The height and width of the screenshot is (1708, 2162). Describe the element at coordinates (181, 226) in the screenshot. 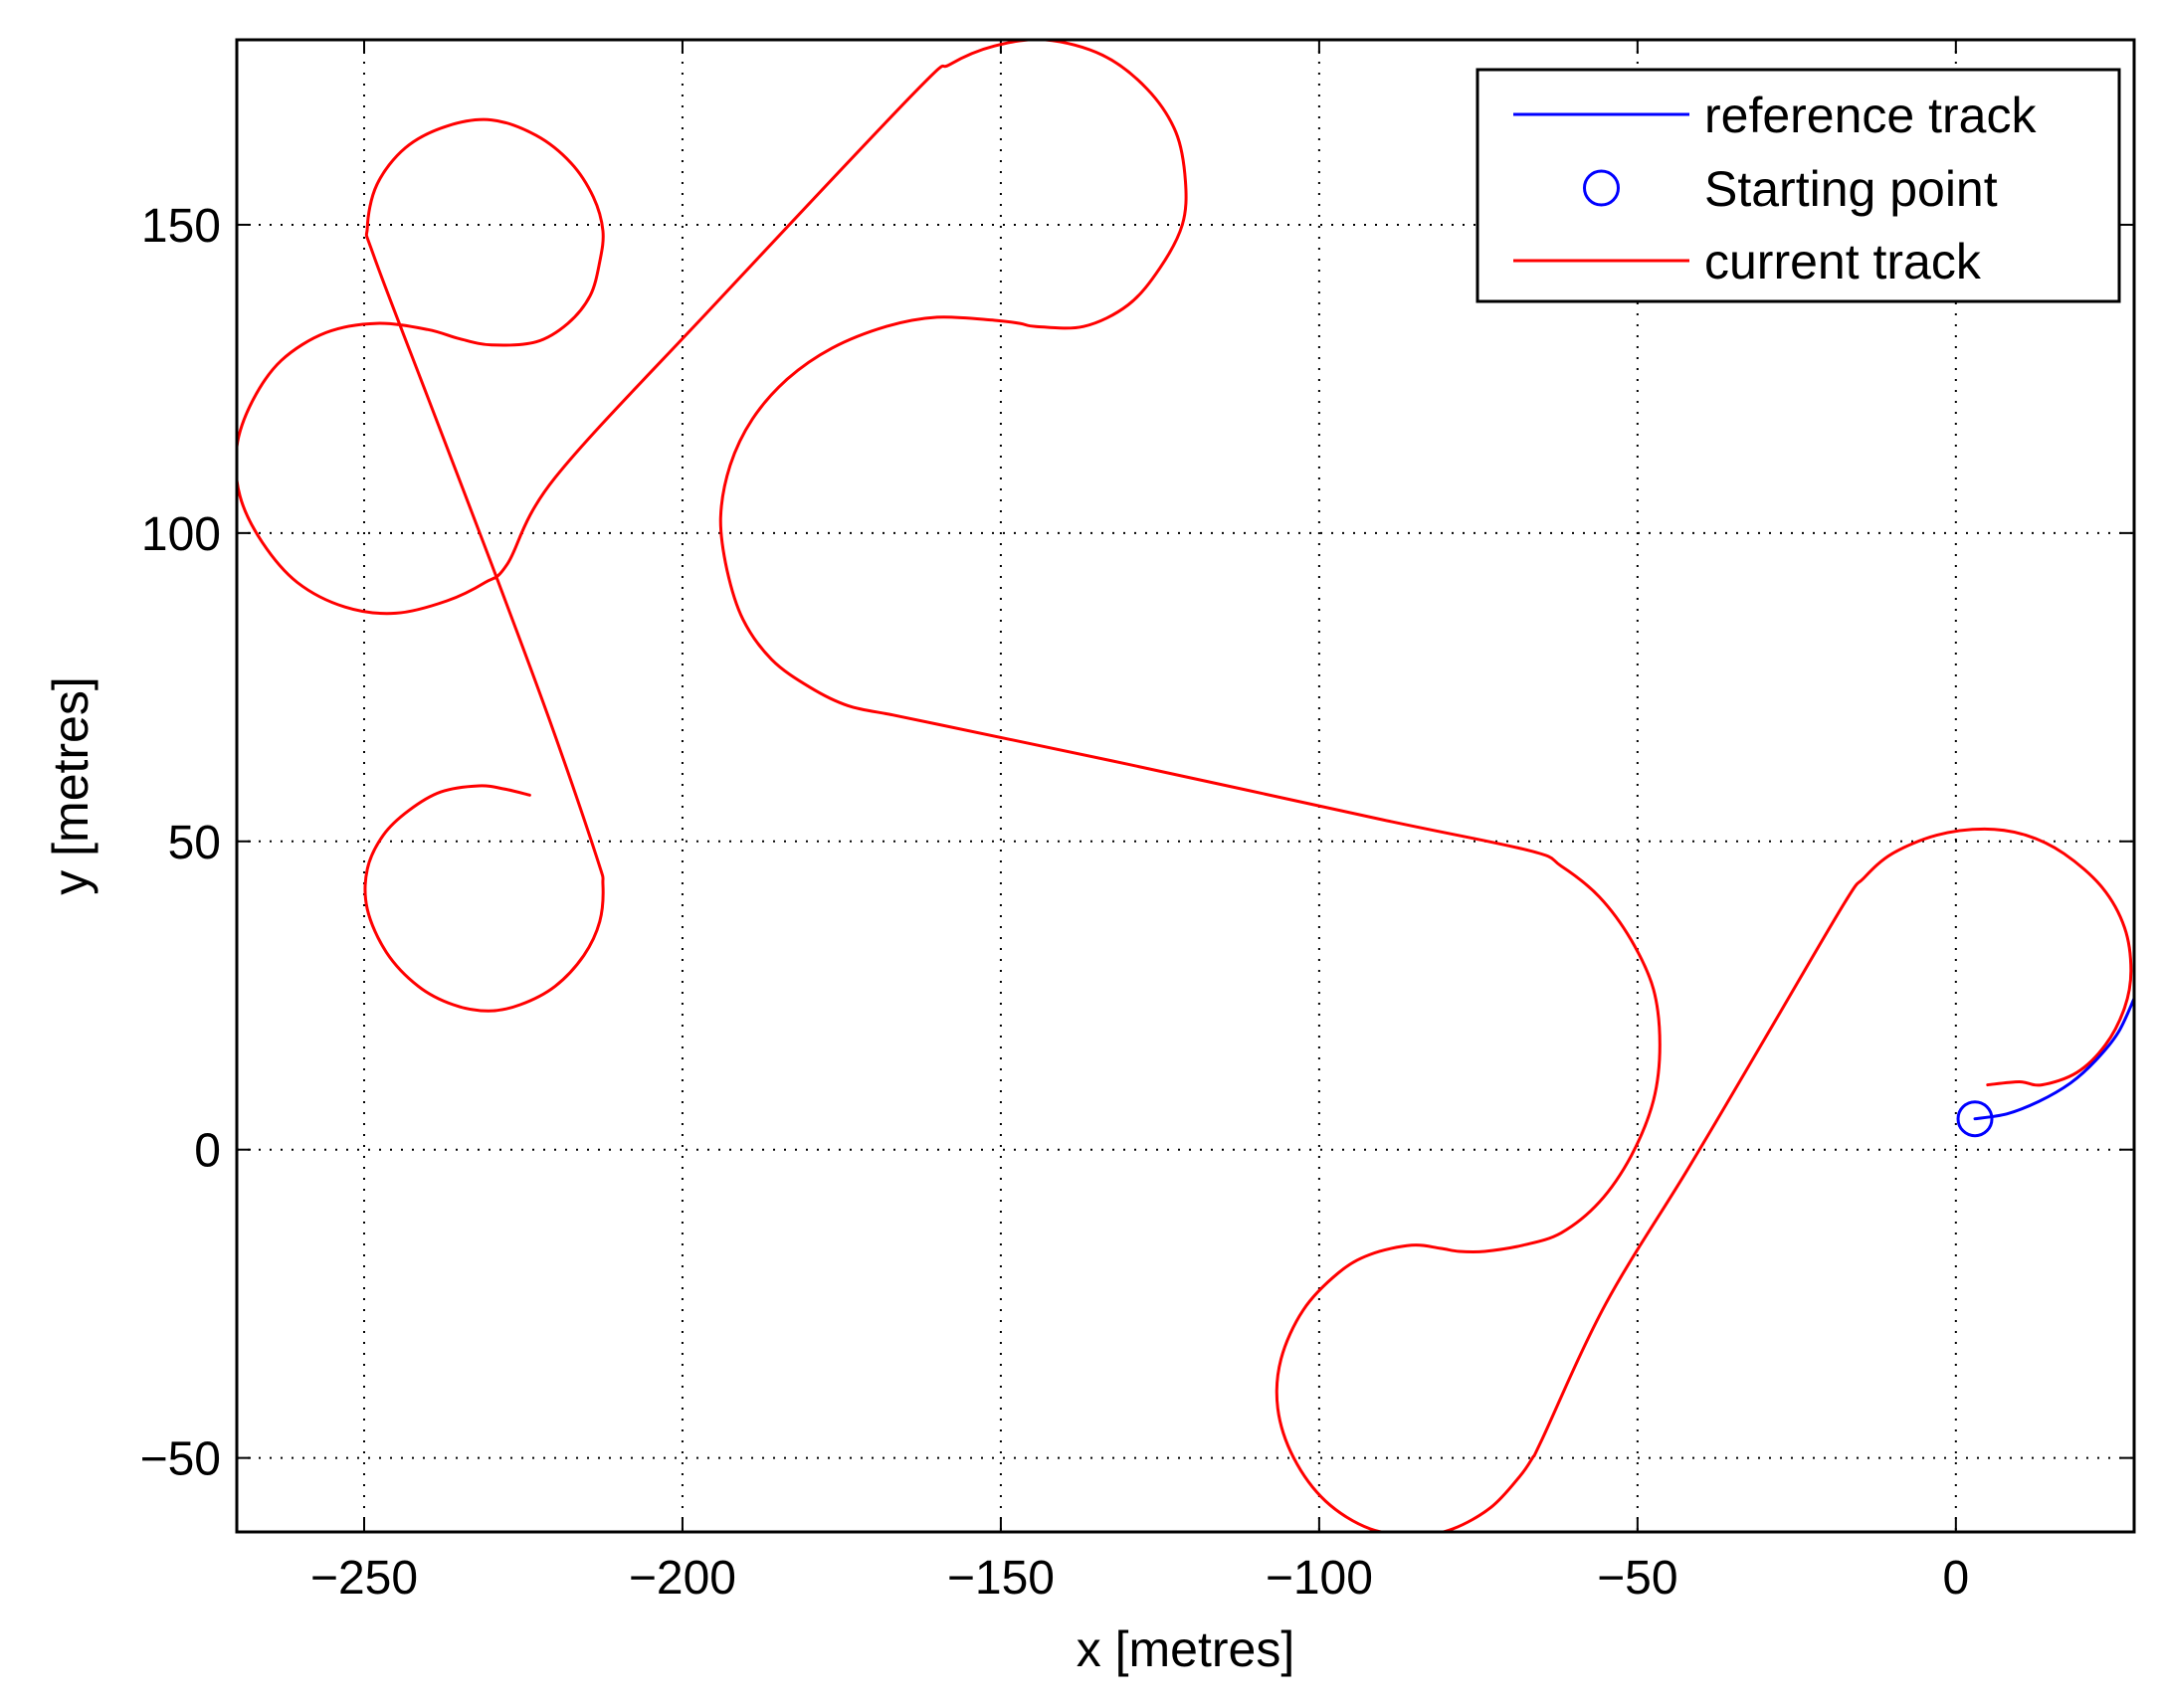

I see `y-tick-label: 150` at that location.